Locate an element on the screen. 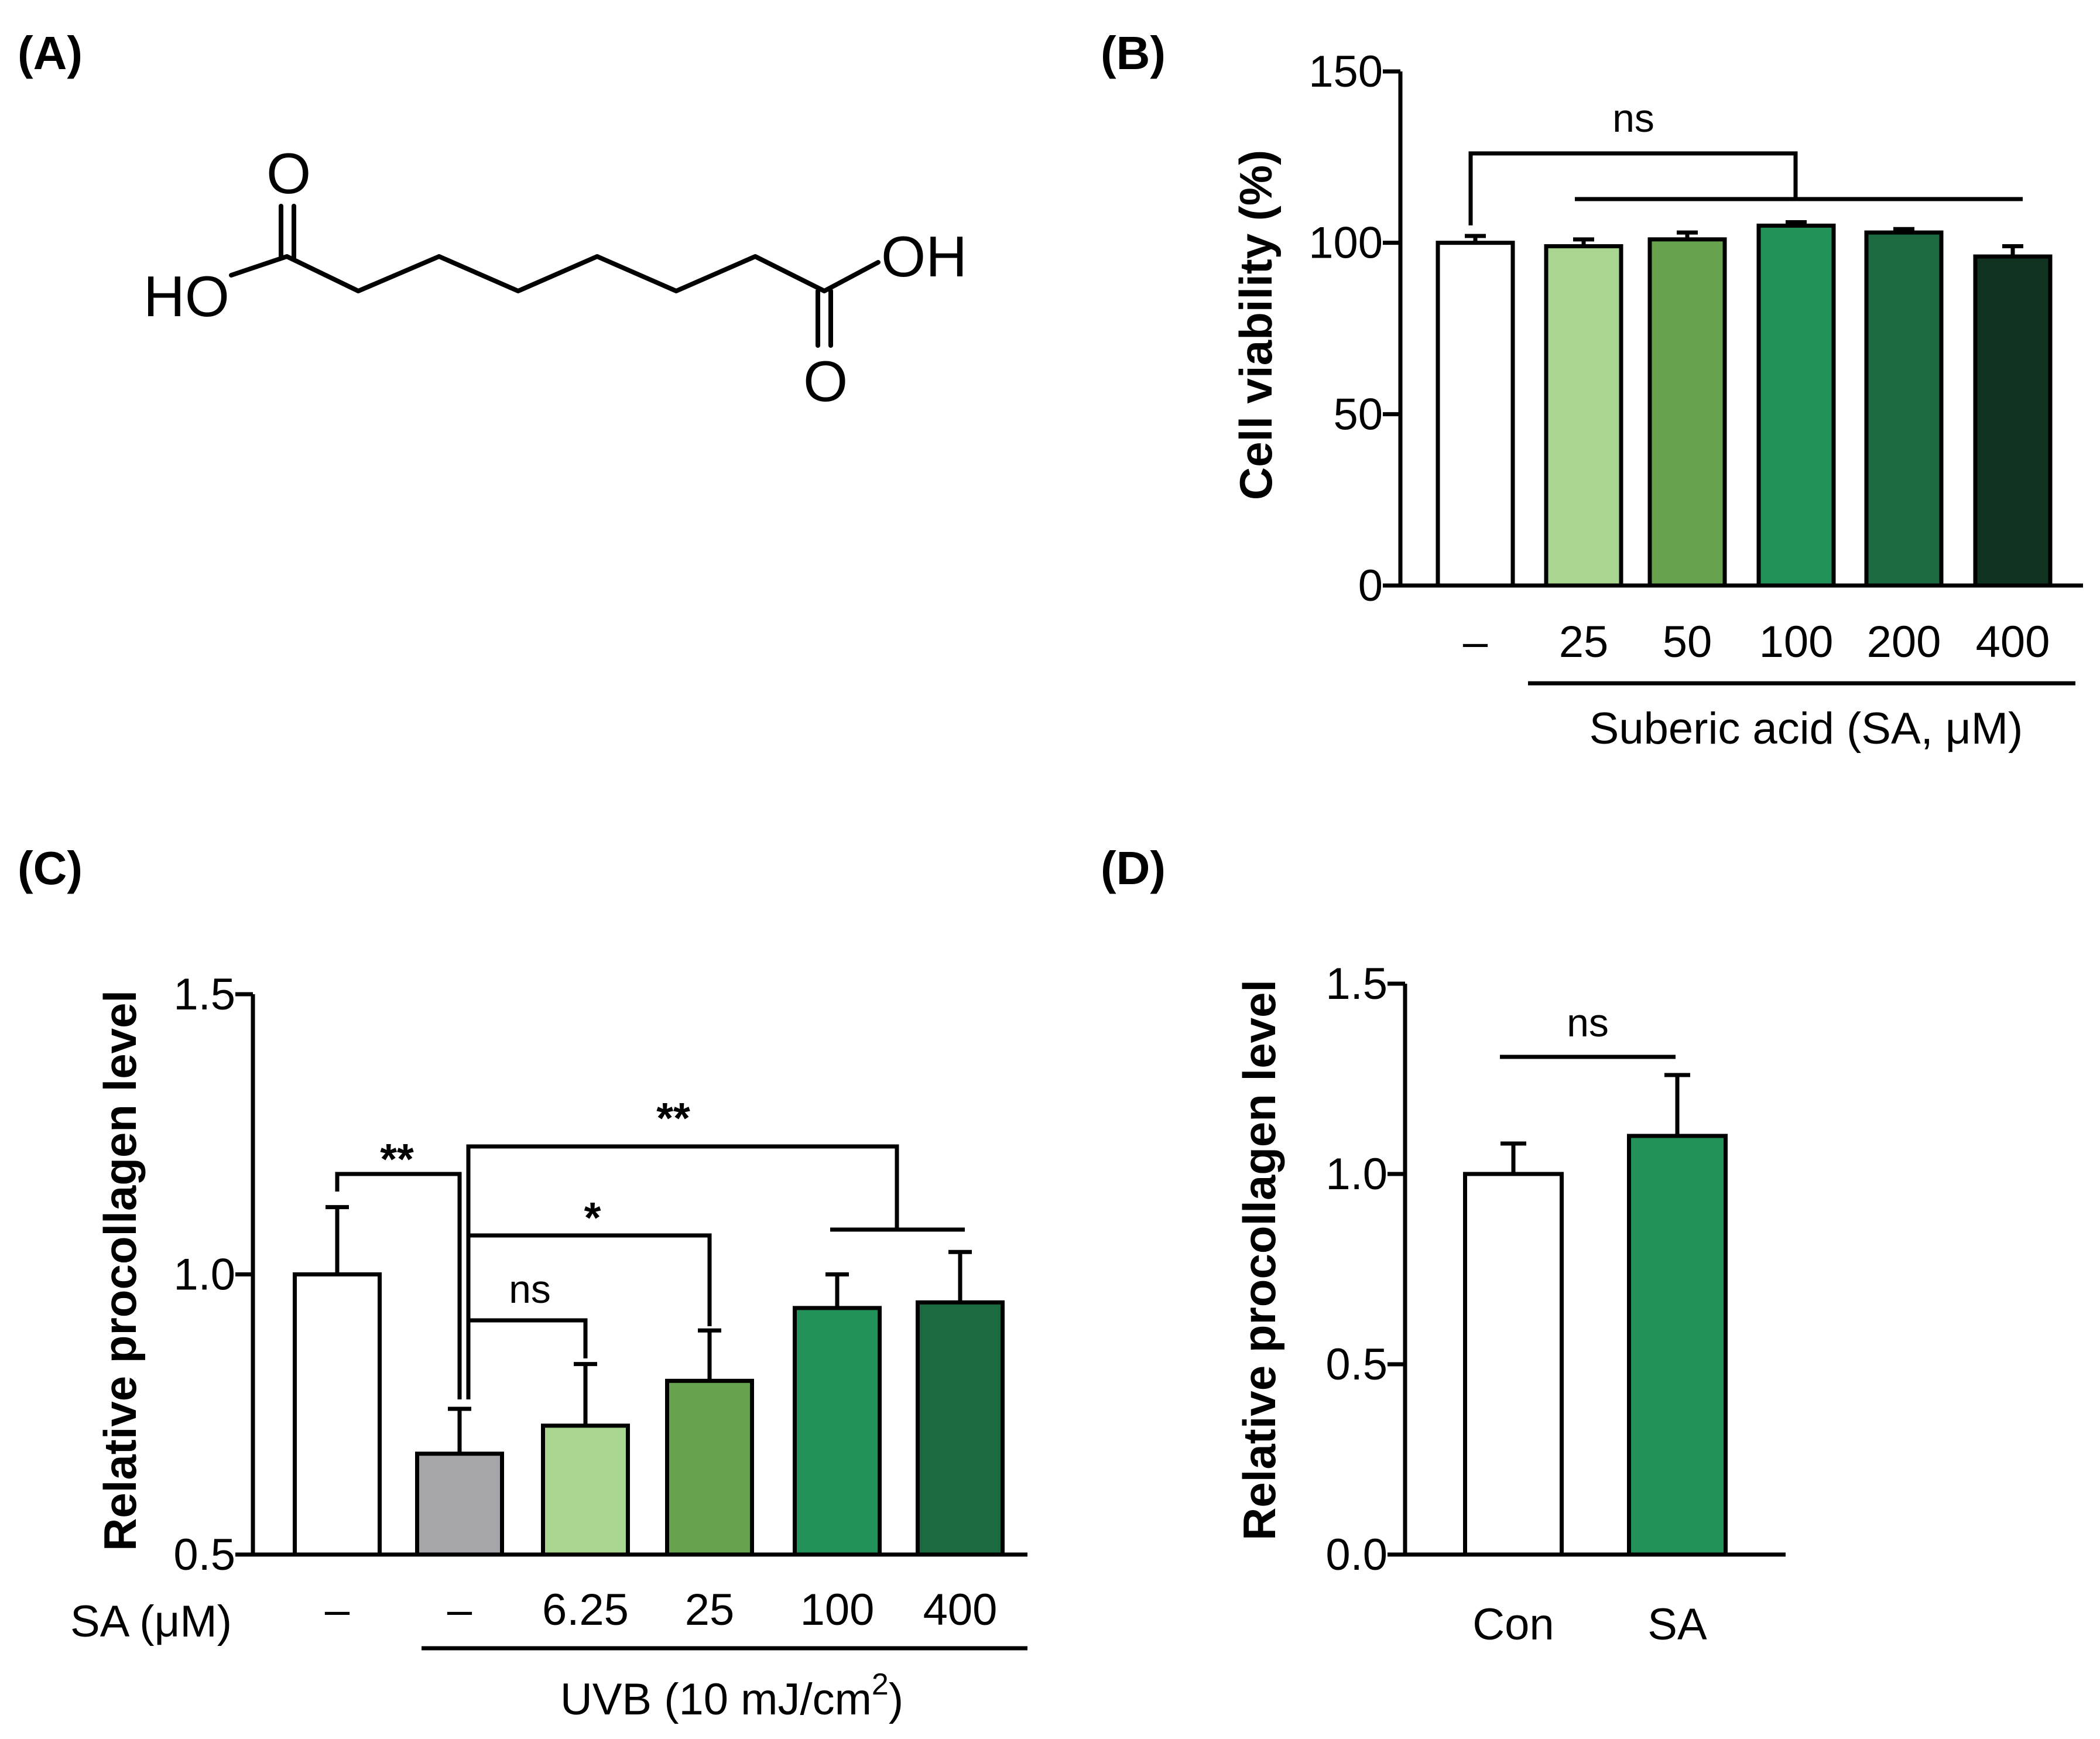 The width and height of the screenshot is (2100, 1739). significance-c is located at coordinates (650, 1271).